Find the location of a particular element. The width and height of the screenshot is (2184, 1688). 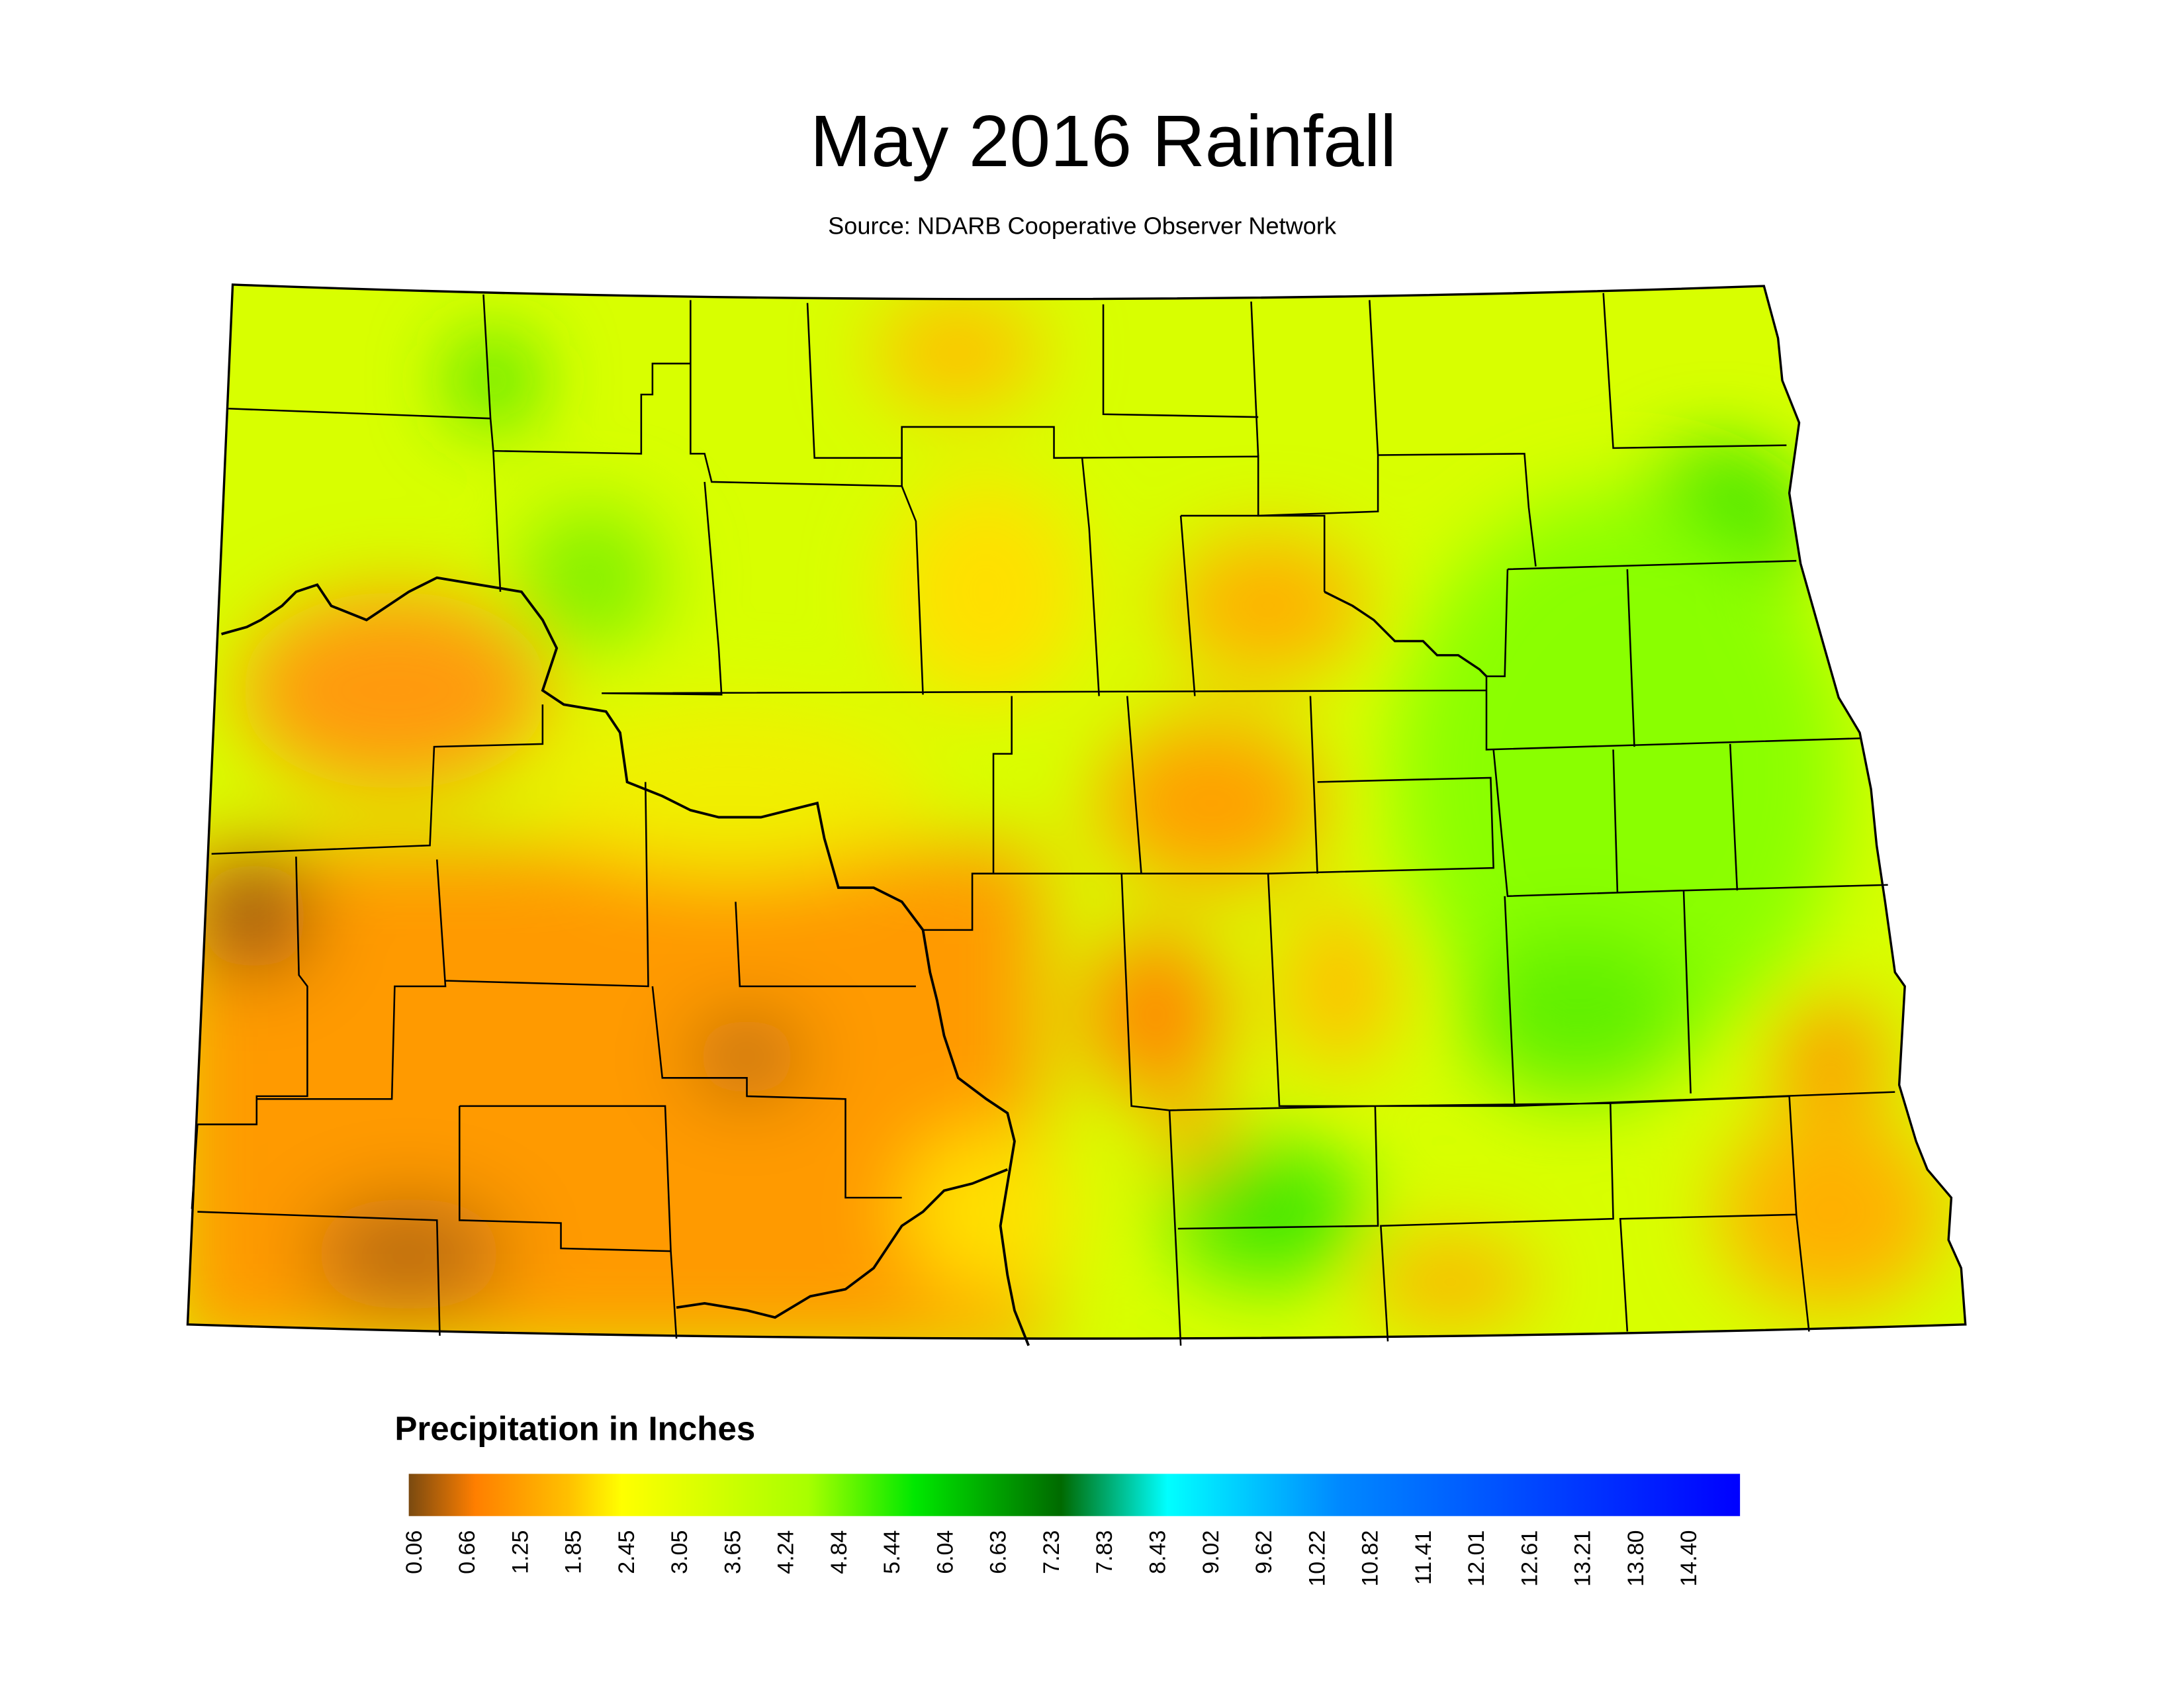

legend-tick-label: 12.01 is located at coordinates (1476, 1558).